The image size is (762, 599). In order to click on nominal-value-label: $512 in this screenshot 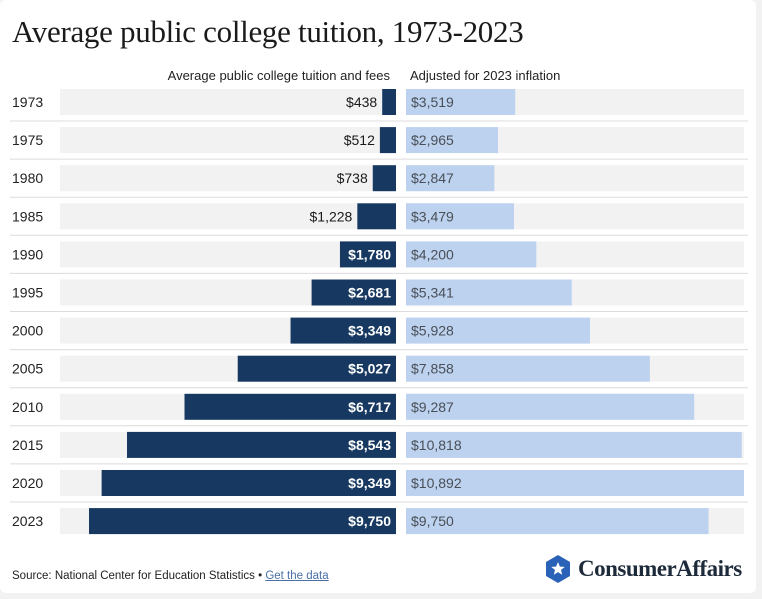, I will do `click(359, 140)`.